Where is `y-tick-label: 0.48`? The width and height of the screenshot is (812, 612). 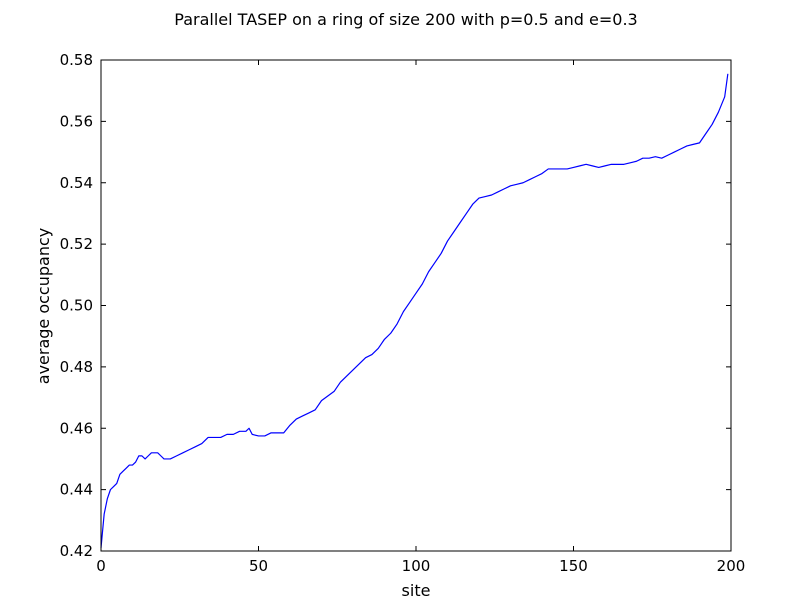 y-tick-label: 0.48 is located at coordinates (76, 367).